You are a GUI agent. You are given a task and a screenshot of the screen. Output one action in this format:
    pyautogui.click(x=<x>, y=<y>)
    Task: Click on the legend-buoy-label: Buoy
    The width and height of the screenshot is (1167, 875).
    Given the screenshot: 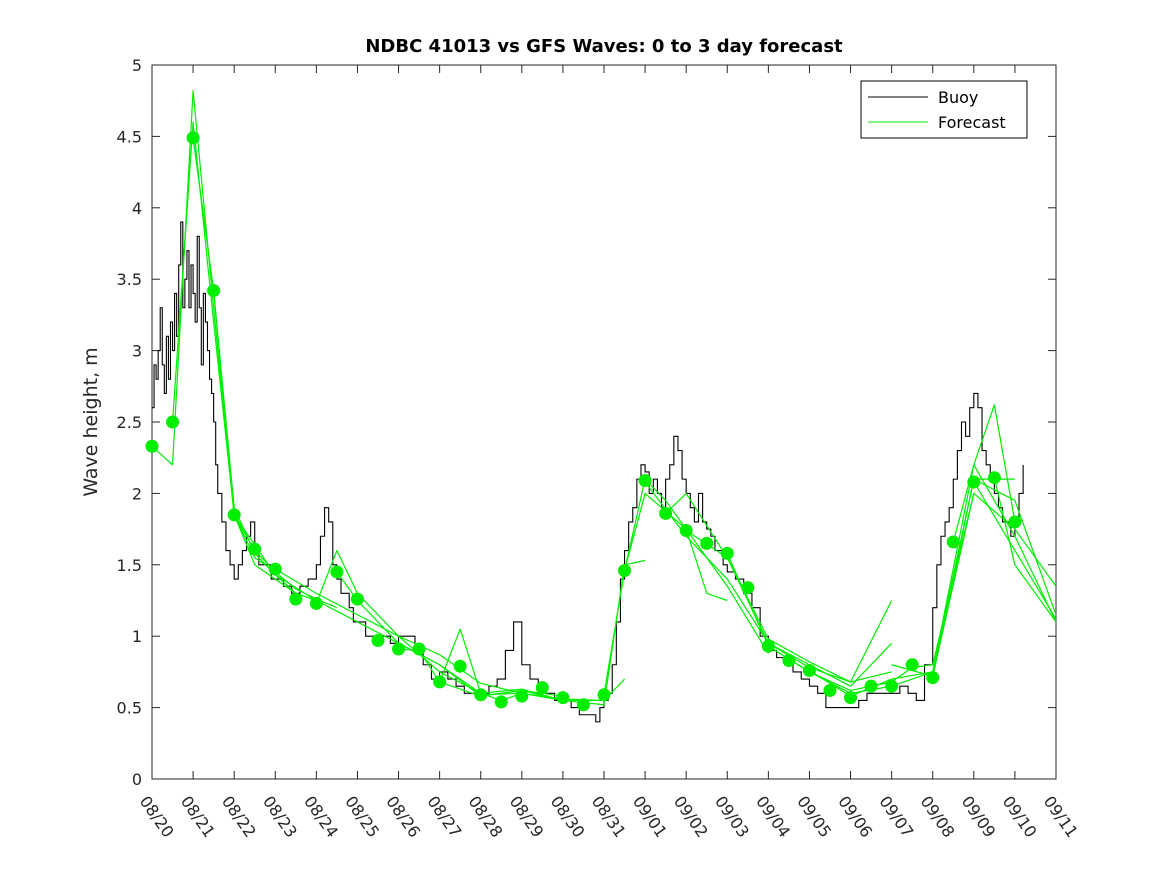 What is the action you would take?
    pyautogui.click(x=958, y=97)
    